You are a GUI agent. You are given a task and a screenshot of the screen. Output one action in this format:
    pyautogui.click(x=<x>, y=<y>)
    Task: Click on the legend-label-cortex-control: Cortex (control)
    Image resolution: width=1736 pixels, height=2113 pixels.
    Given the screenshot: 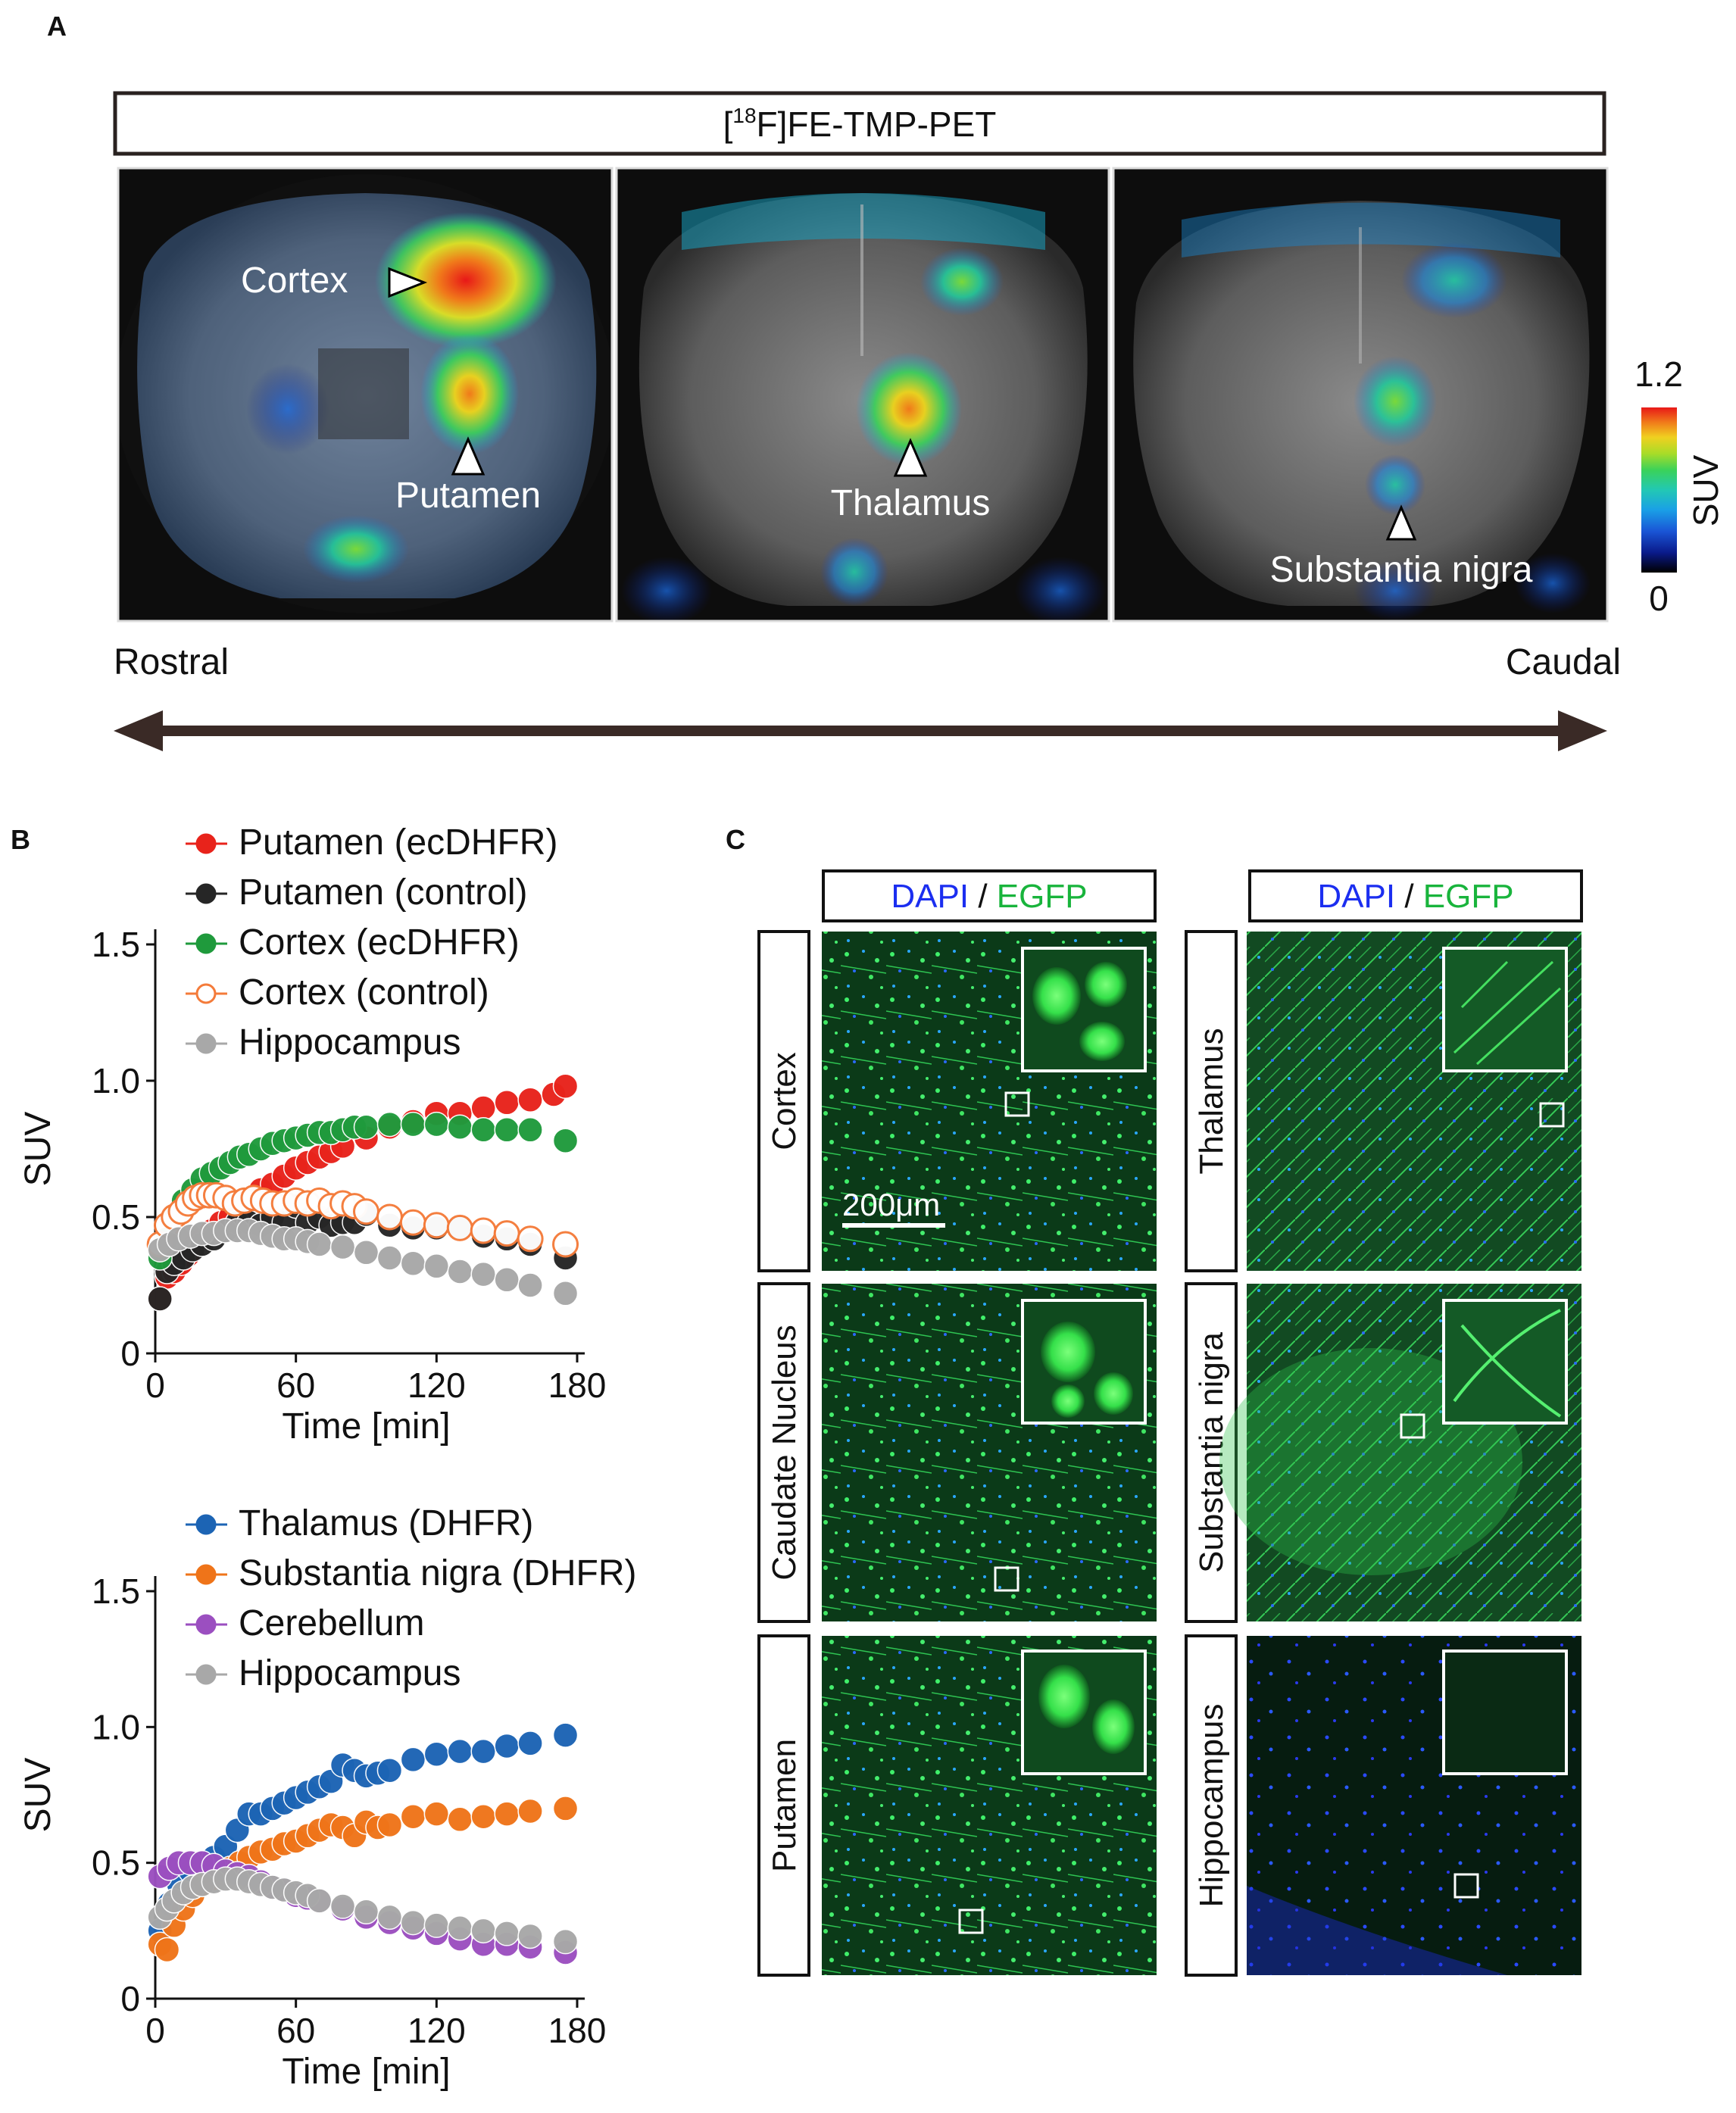 What is the action you would take?
    pyautogui.click(x=364, y=993)
    